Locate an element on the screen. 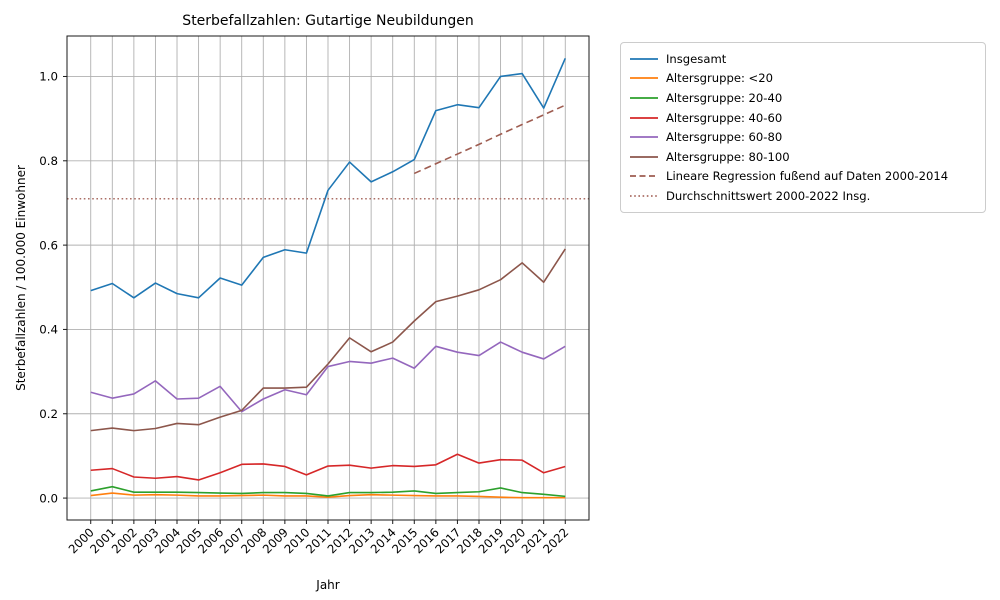  legend-item-label: Insgesamt is located at coordinates (696, 58).